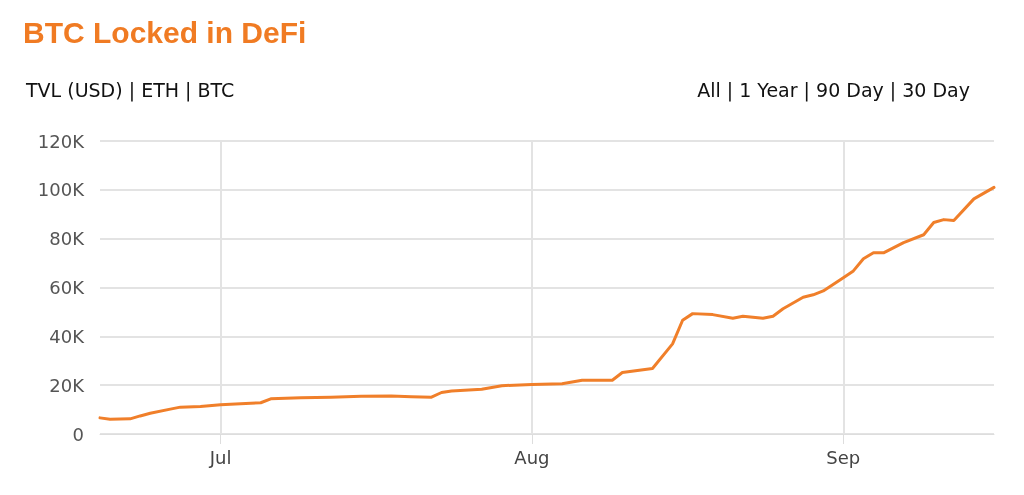 Image resolution: width=1024 pixels, height=495 pixels. What do you see at coordinates (67, 239) in the screenshot?
I see `y-tick-label: 80K` at bounding box center [67, 239].